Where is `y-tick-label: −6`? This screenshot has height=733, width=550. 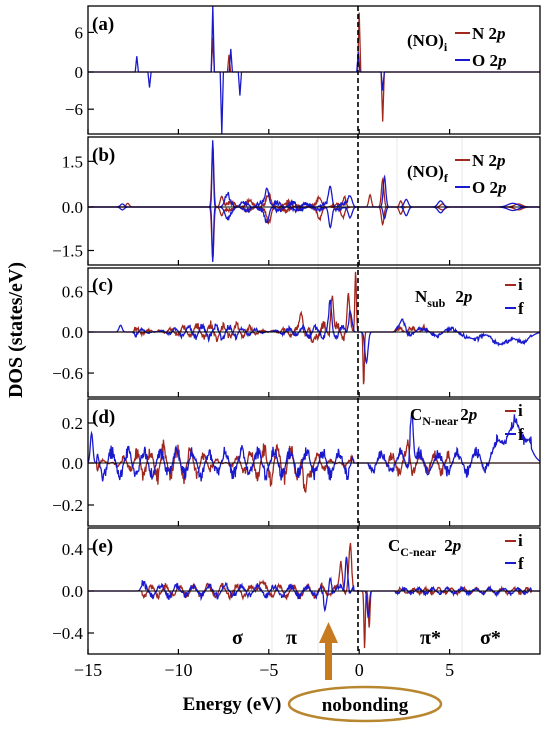 y-tick-label: −6 is located at coordinates (74, 109).